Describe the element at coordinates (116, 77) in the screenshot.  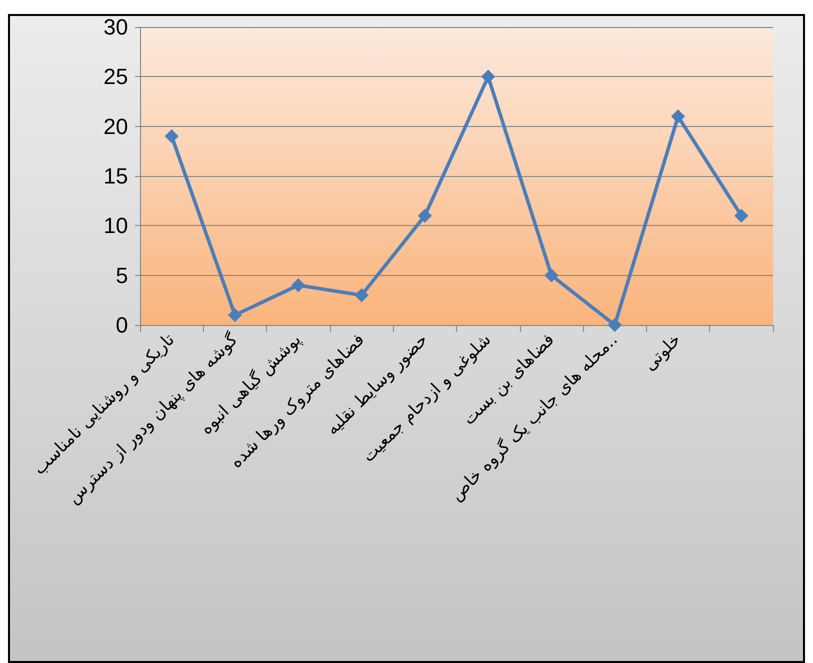
I see `y-tick-label: 25` at that location.